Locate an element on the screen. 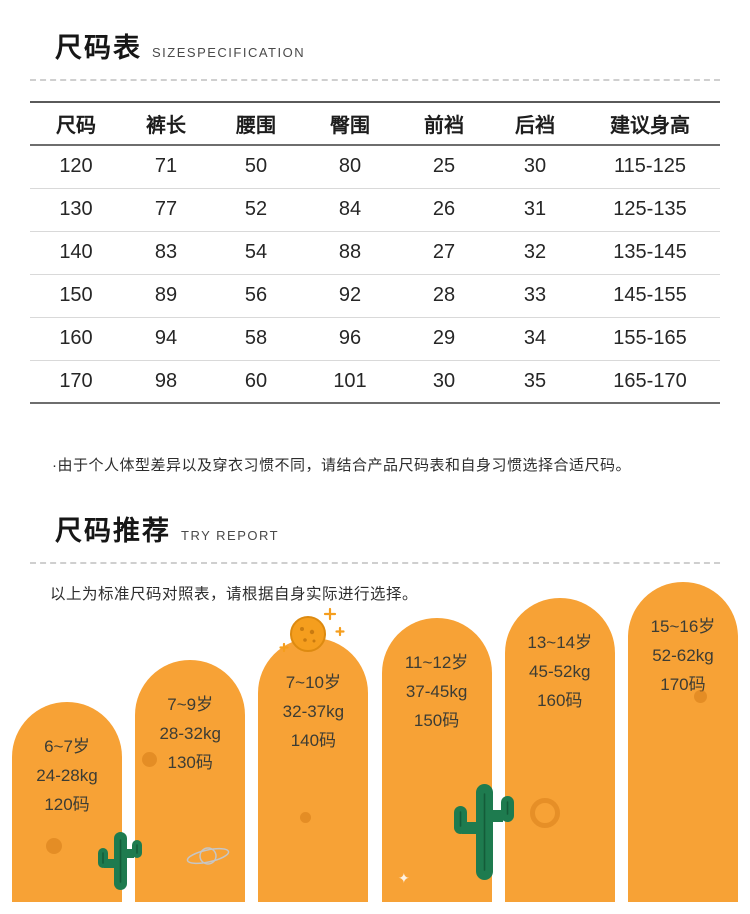  table-cell: 140 is located at coordinates (76, 252).